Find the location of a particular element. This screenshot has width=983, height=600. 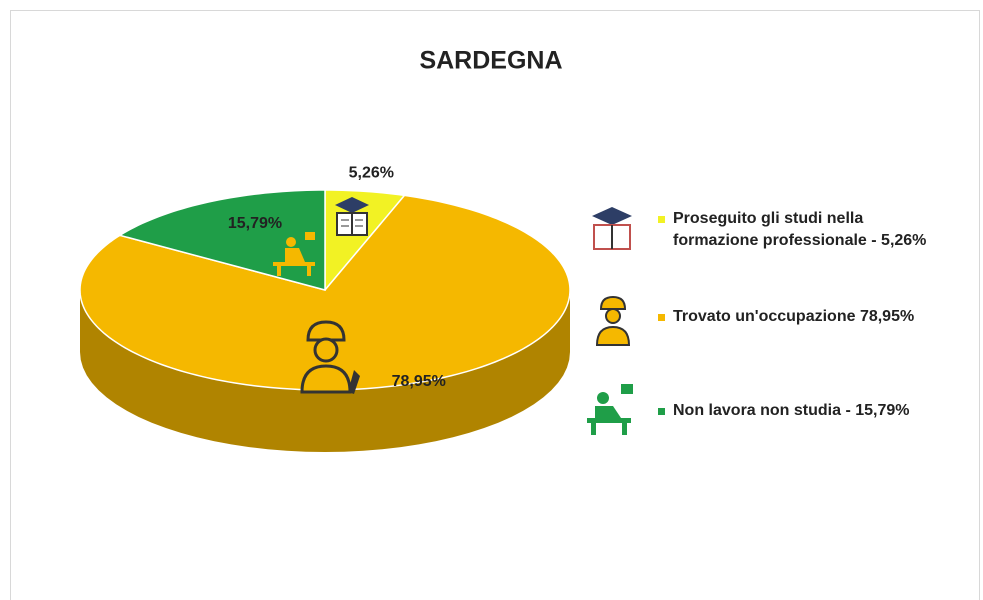

slice-side is located at coordinates (325, 371).